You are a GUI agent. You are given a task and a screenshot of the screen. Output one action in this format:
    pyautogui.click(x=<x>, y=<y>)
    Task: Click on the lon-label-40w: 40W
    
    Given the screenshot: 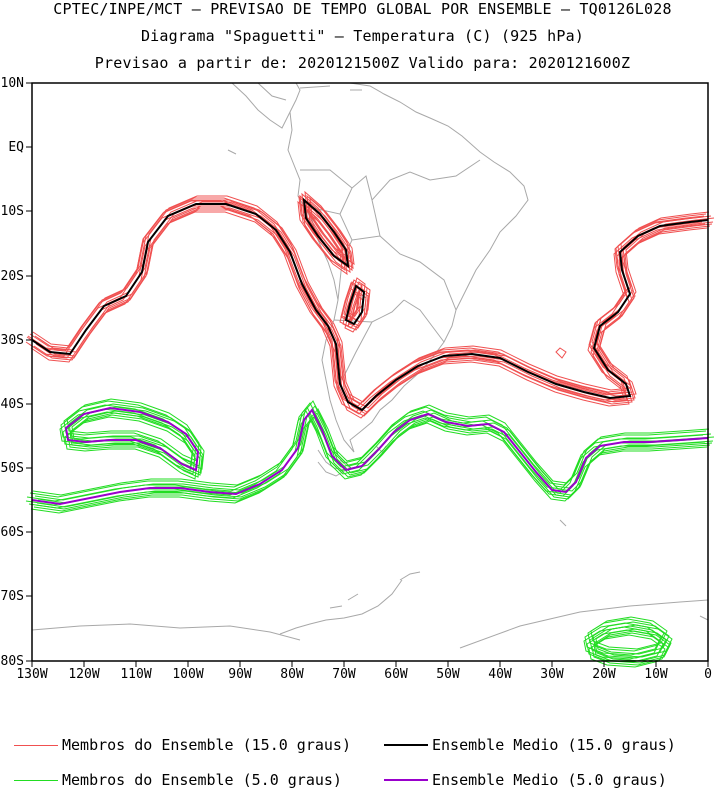 What is the action you would take?
    pyautogui.click(x=500, y=674)
    